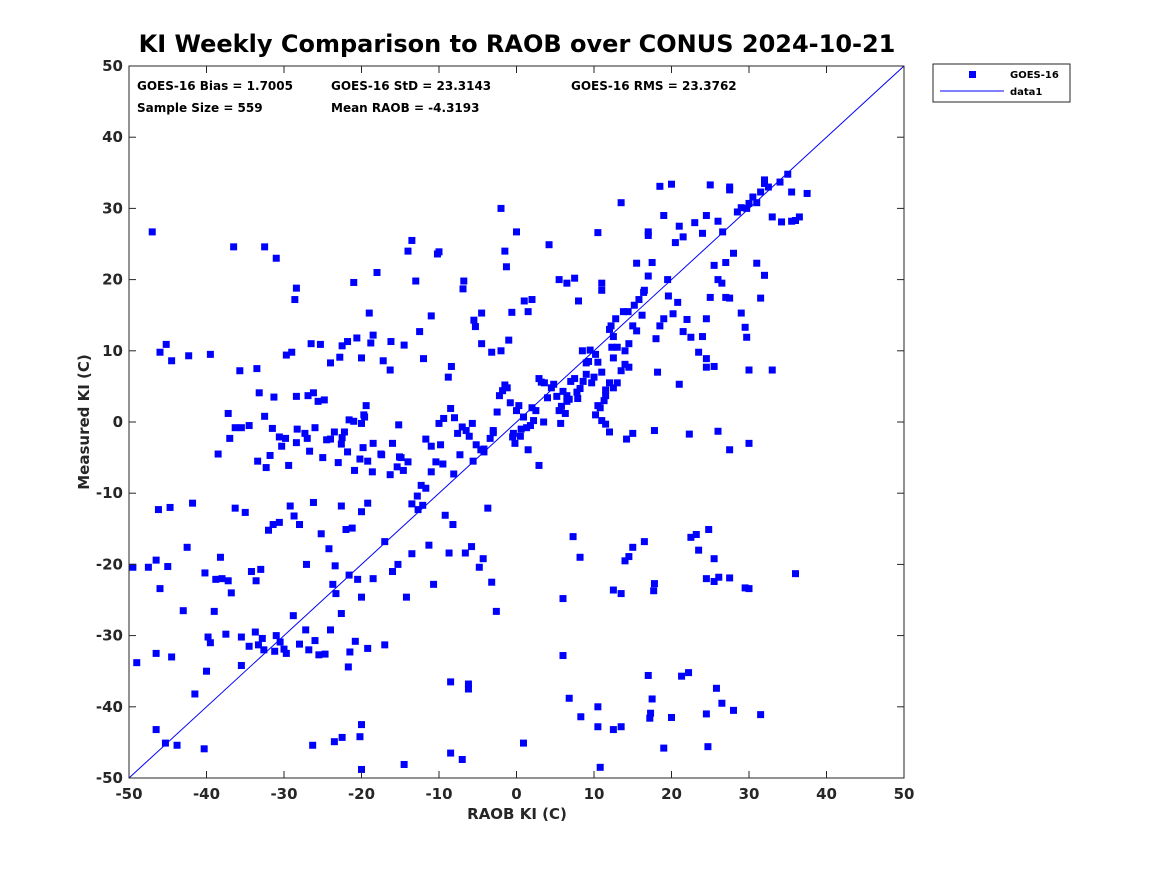 This screenshot has height=875, width=1167. I want to click on stat-bias: GOES-16 Bias = 1.7005, so click(215, 86).